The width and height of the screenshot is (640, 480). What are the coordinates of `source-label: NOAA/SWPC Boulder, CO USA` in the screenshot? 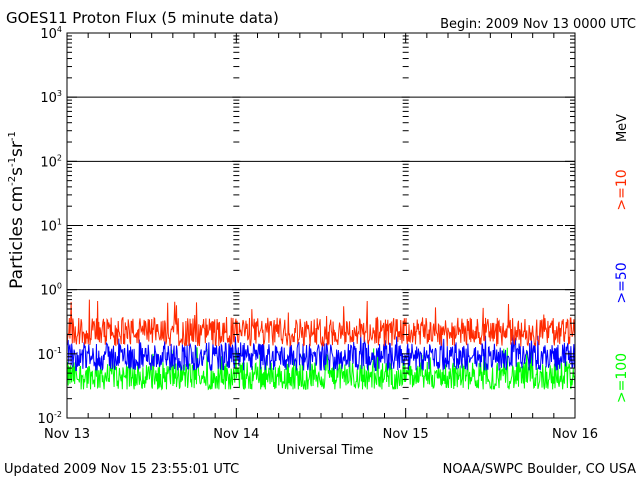 It's located at (539, 469).